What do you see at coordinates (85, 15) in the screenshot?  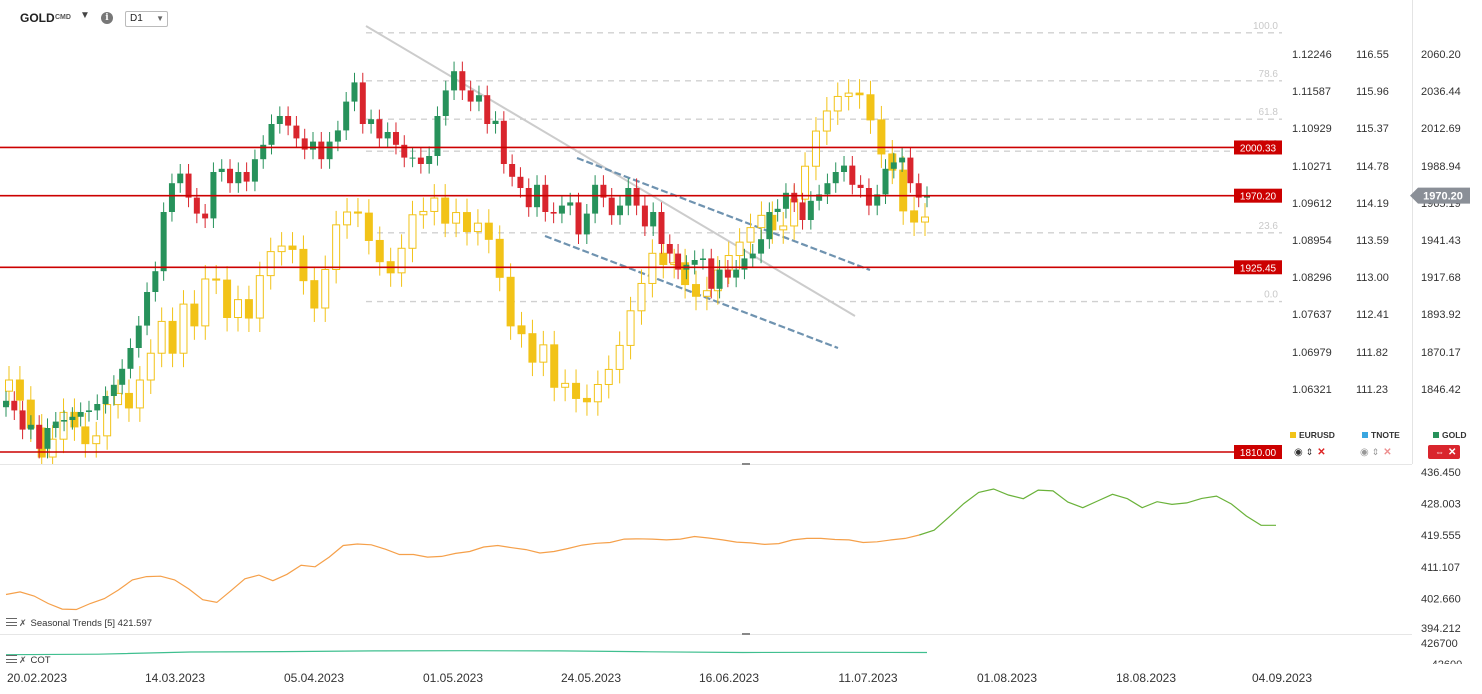 I see `symbol-dropdown-icon: ▼` at bounding box center [85, 15].